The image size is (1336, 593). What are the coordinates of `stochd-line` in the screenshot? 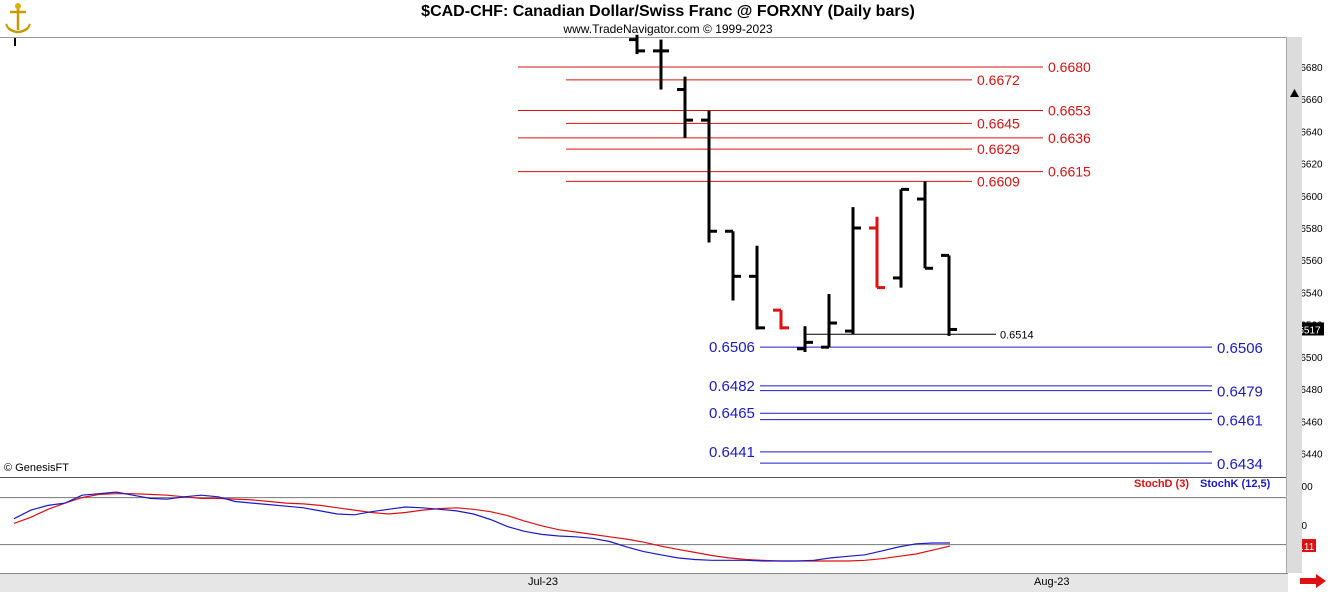 It's located at (482, 527).